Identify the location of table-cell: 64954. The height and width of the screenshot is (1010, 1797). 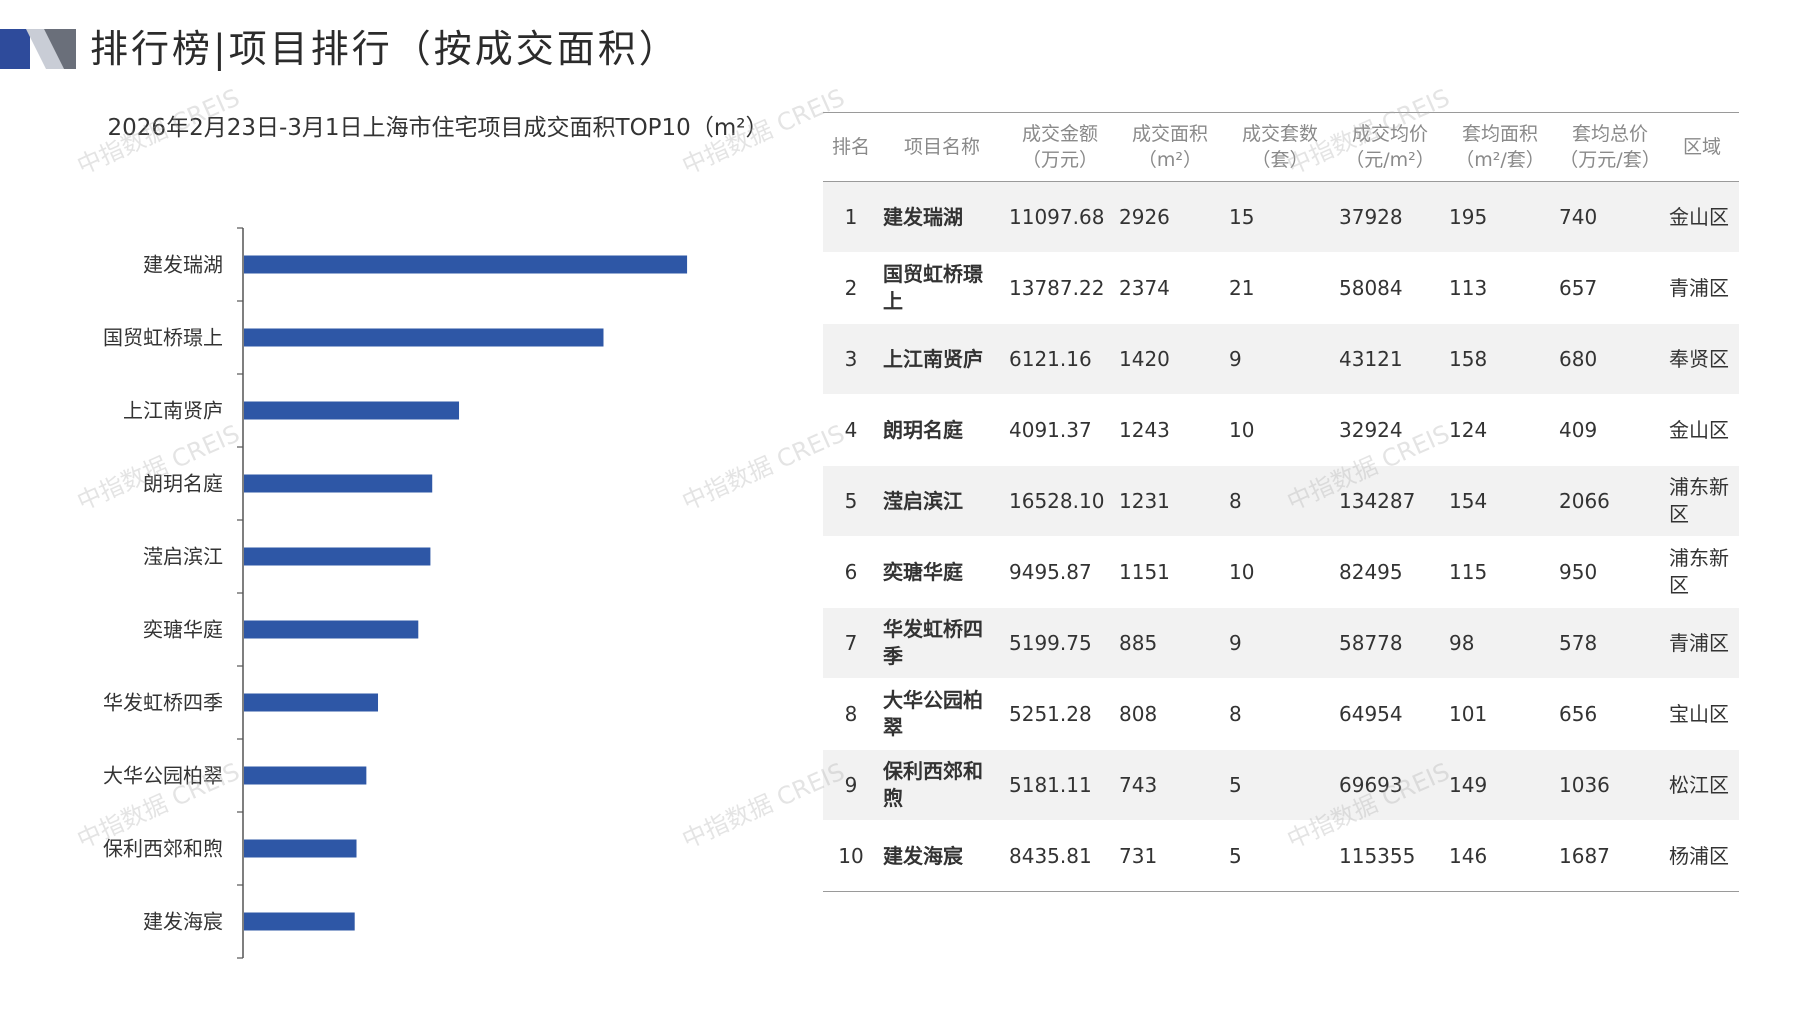
(1390, 714).